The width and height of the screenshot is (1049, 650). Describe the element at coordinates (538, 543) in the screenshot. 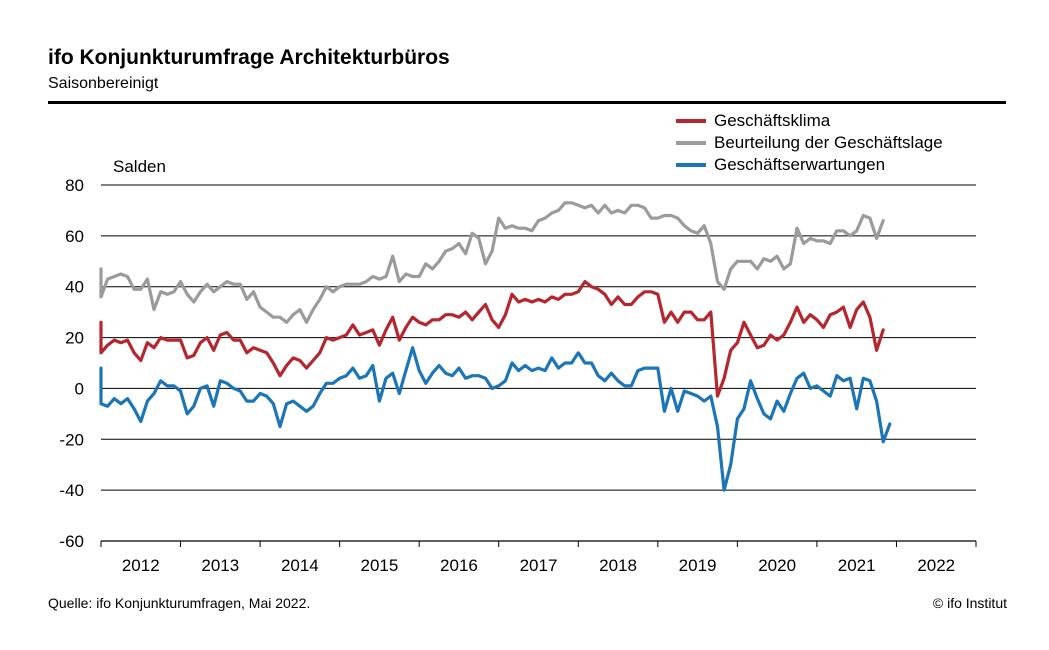

I see `x-axis` at that location.